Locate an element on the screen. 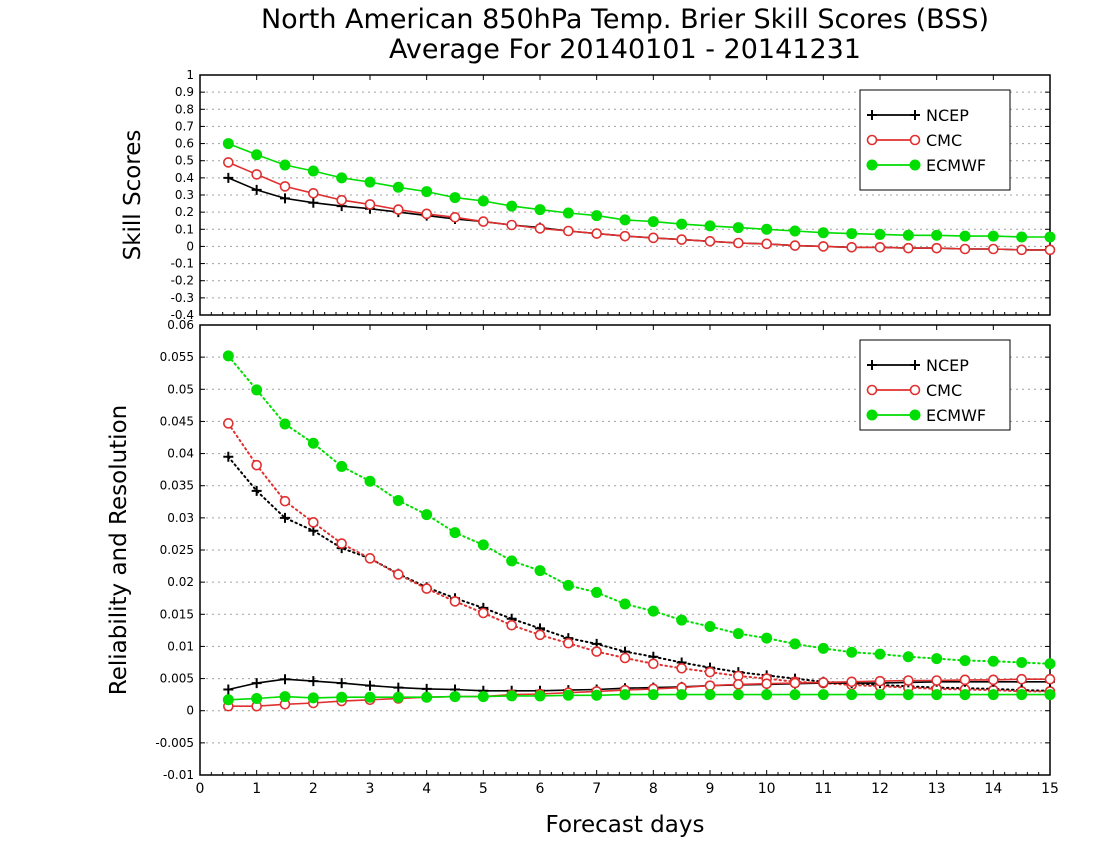 The height and width of the screenshot is (850, 1100). y-tick-label: 0.5 is located at coordinates (184, 161).